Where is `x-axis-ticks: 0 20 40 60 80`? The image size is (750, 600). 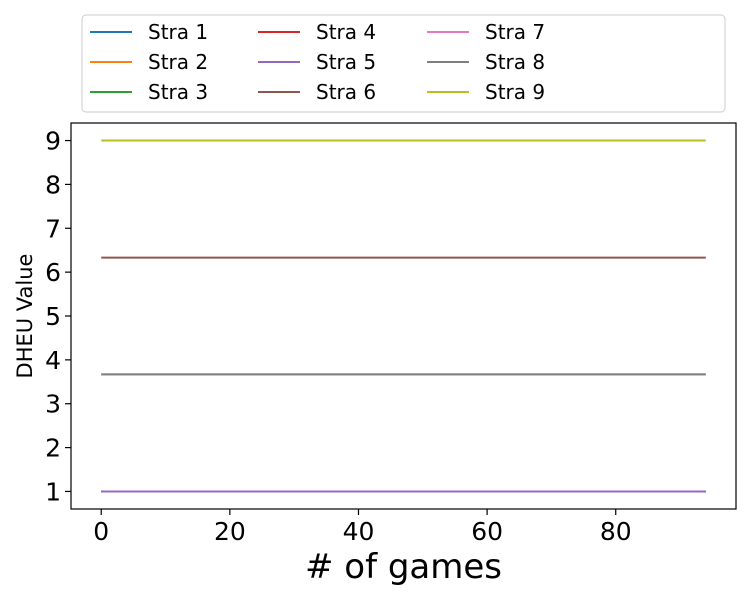
x-axis-ticks: 0 20 40 60 80 is located at coordinates (362, 527).